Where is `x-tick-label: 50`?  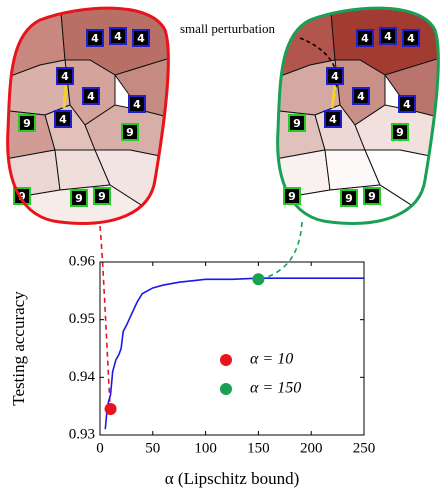 x-tick-label: 50 is located at coordinates (152, 448).